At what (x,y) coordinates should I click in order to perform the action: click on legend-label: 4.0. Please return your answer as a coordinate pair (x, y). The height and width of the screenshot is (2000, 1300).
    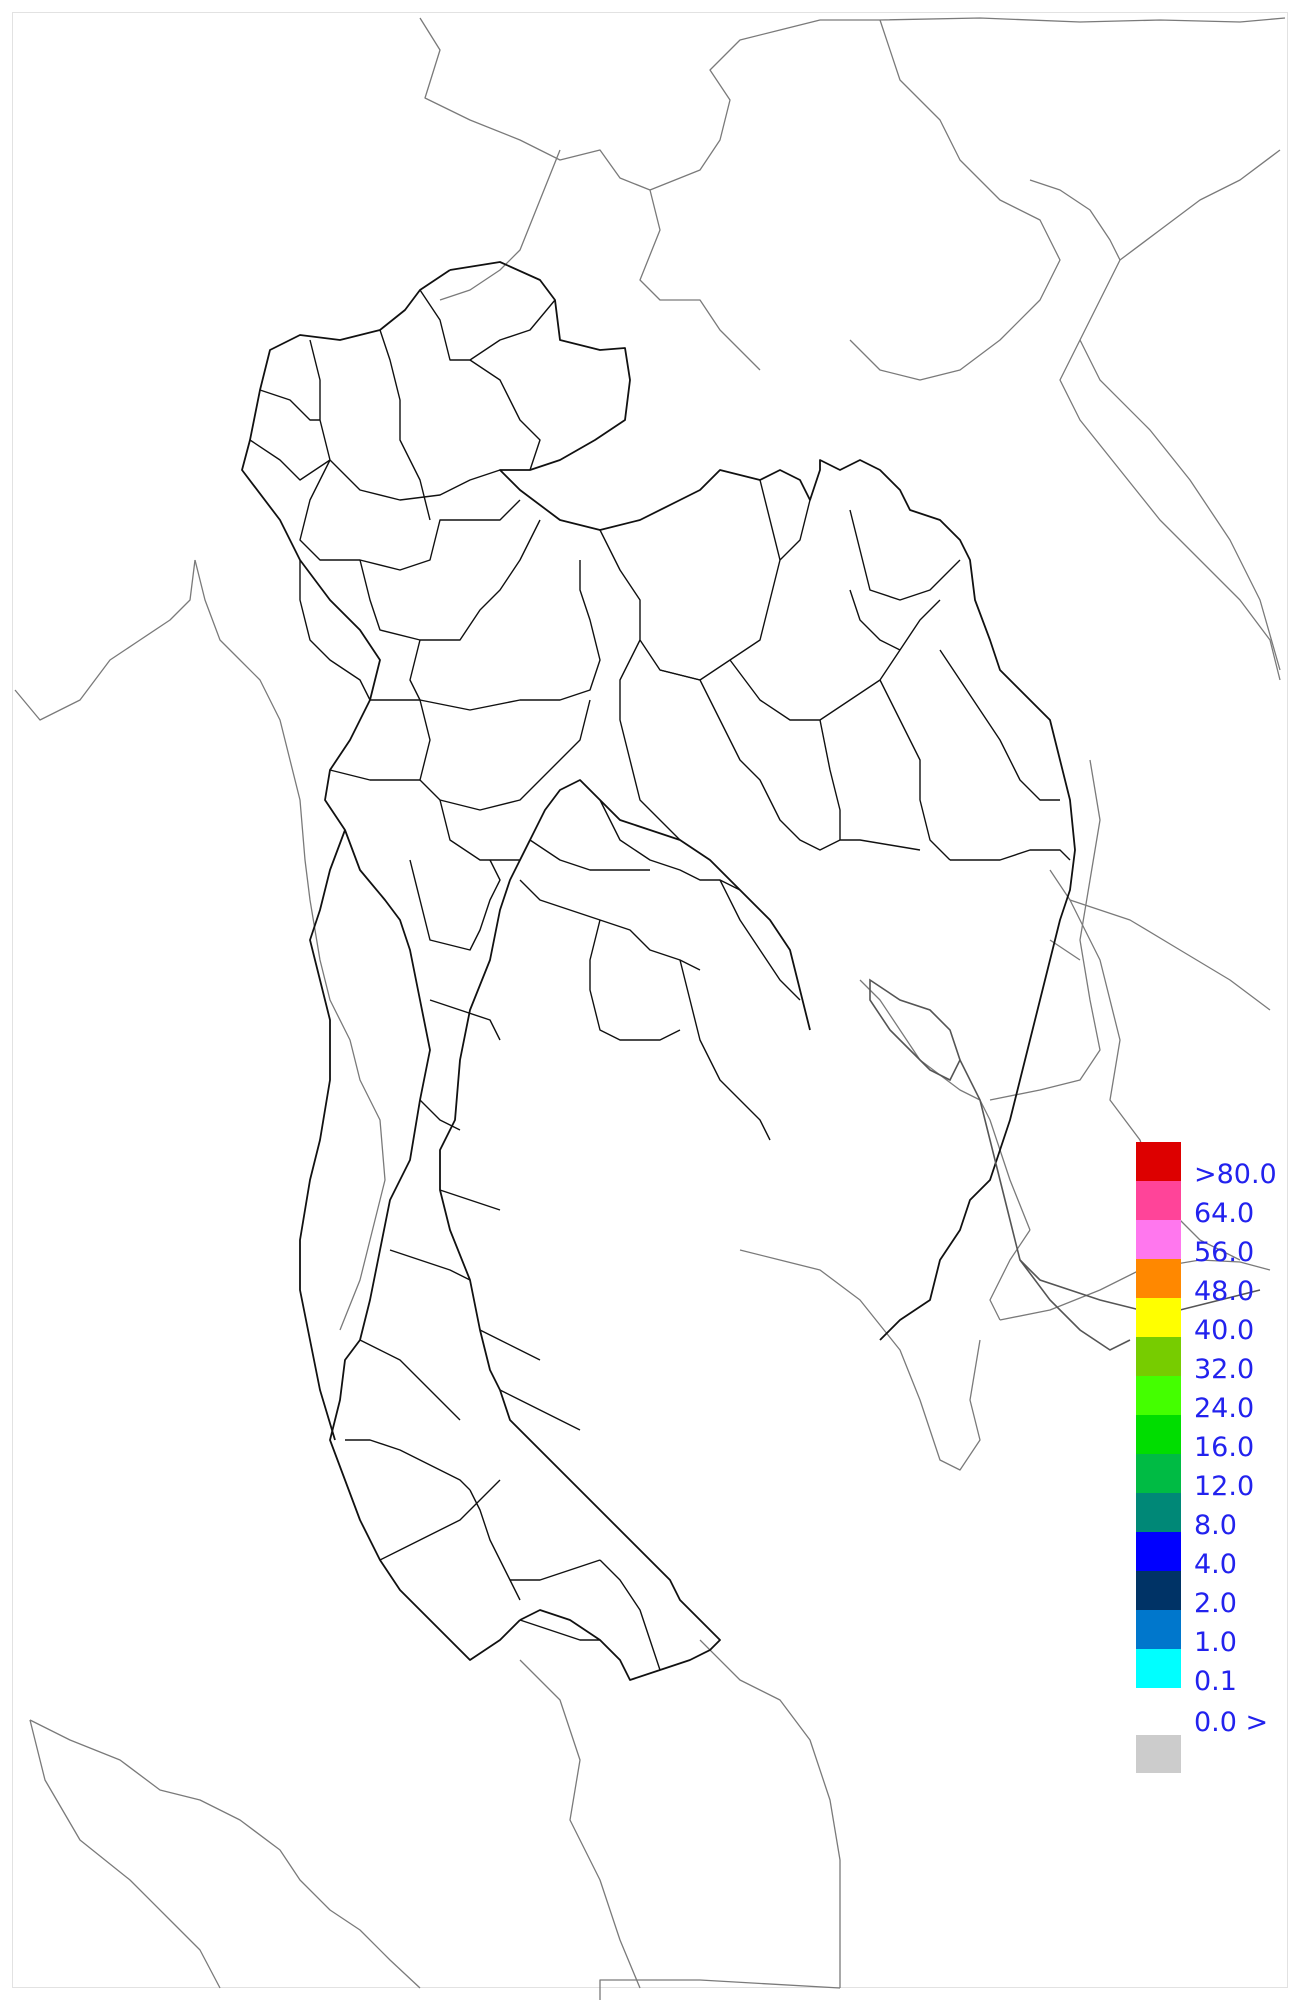
    Looking at the image, I should click on (1215, 1564).